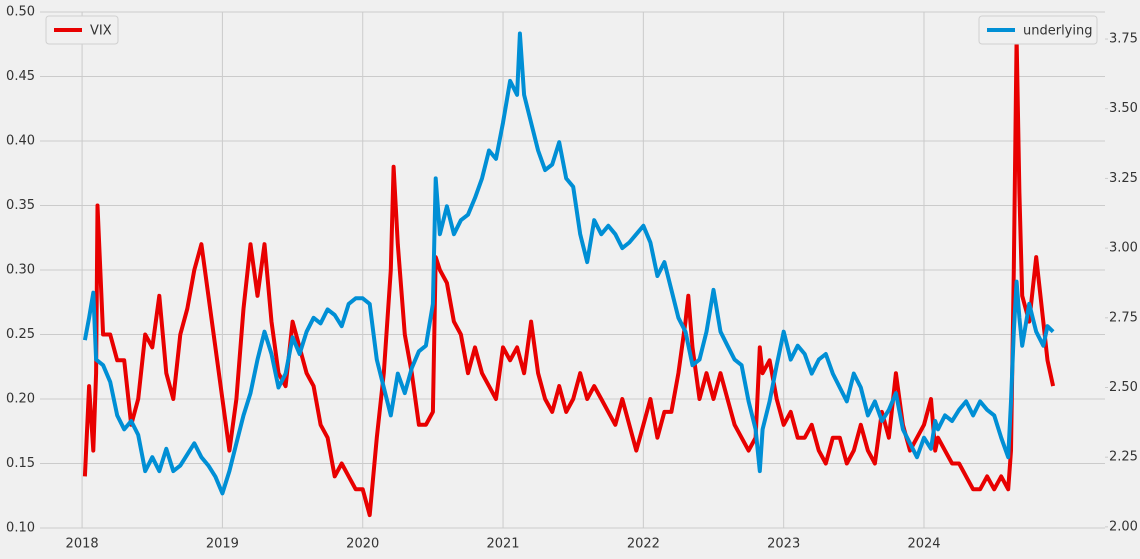 The image size is (1140, 559). Describe the element at coordinates (1123, 178) in the screenshot. I see `y2-tick-label: 3.25` at that location.